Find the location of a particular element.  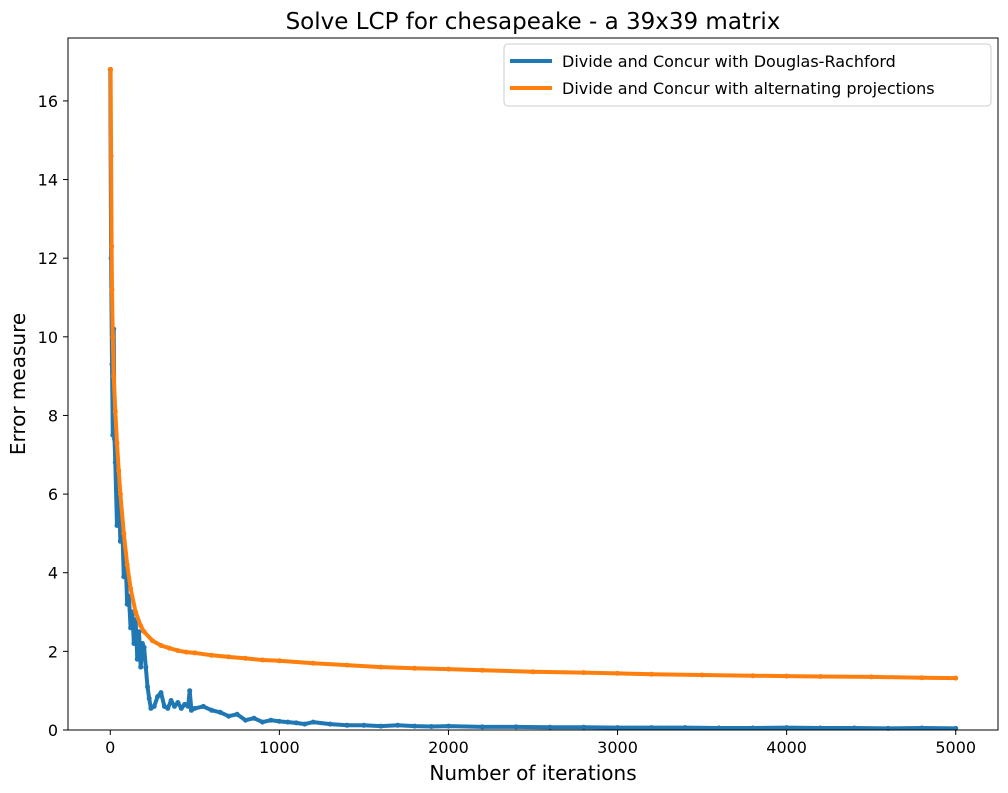

x-tick-label: 4000 is located at coordinates (786, 747).